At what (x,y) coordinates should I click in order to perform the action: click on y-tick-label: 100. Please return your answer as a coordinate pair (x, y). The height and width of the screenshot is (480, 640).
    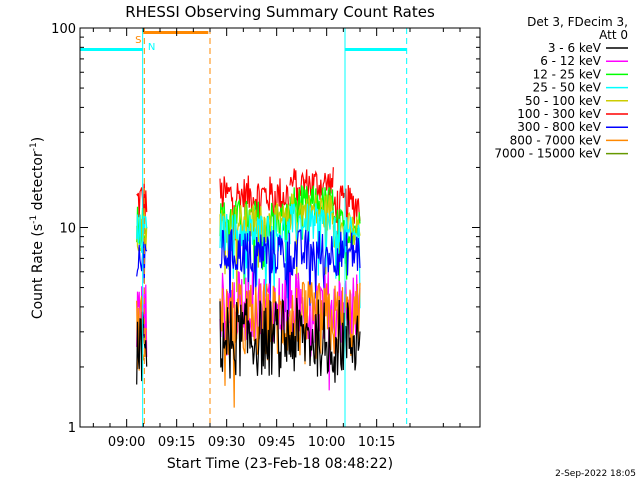
    Looking at the image, I should click on (63, 29).